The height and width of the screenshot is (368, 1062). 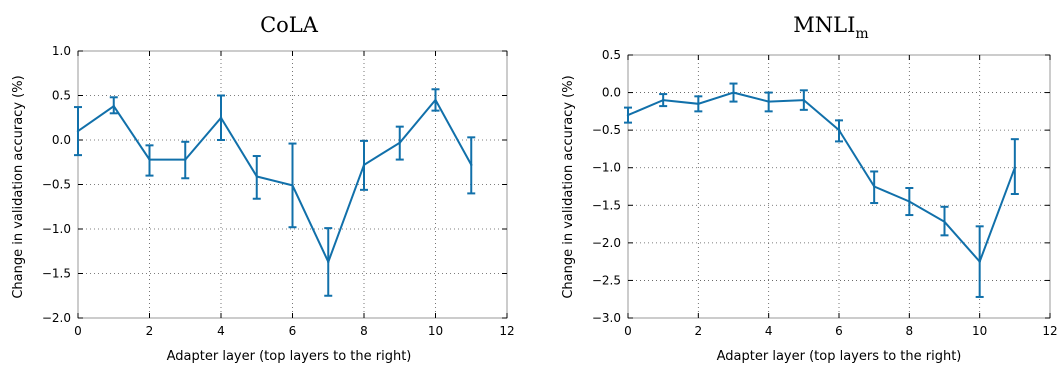 I want to click on cola-x-tick-label: 2, so click(x=150, y=331).